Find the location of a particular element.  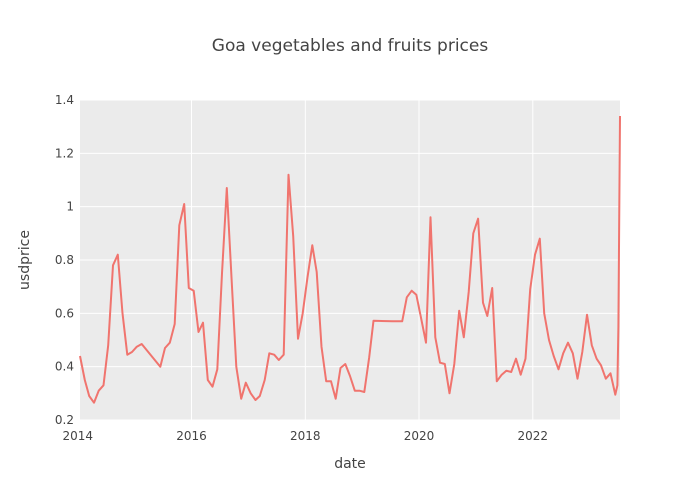

x-axis-title: date is located at coordinates (350, 464).